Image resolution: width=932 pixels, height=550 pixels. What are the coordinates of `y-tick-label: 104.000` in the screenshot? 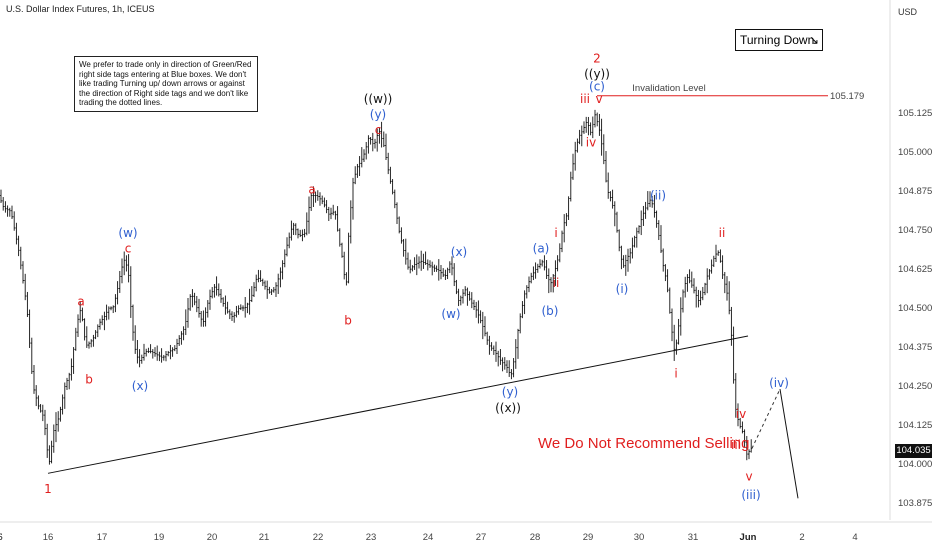 It's located at (915, 464).